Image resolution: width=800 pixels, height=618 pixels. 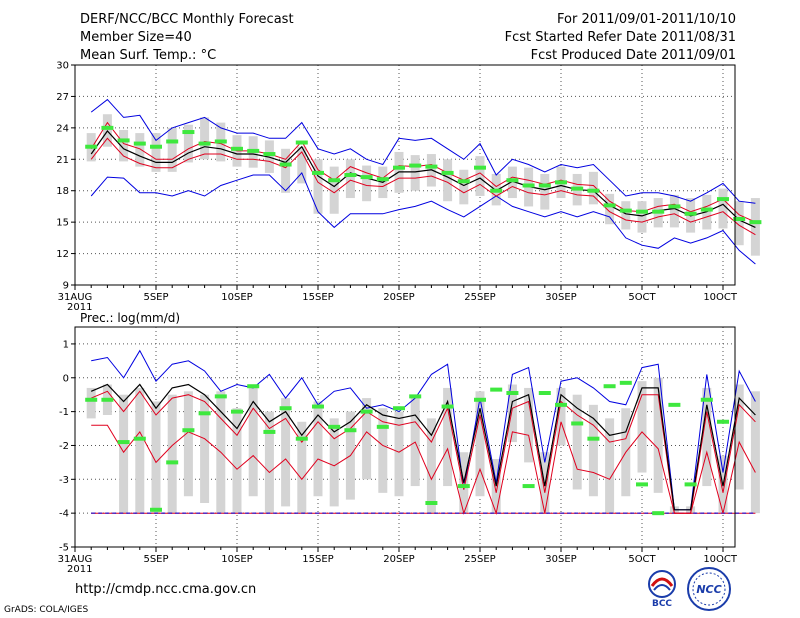 I want to click on series-line-lower, so click(x=423, y=186).